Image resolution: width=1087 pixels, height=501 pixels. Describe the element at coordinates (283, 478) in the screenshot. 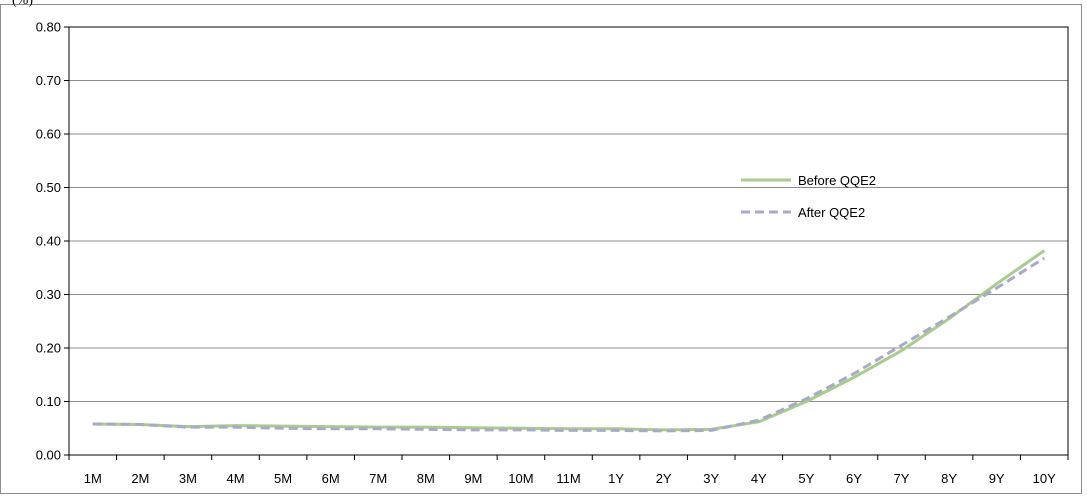

I see `x-tick-label: 5M` at that location.